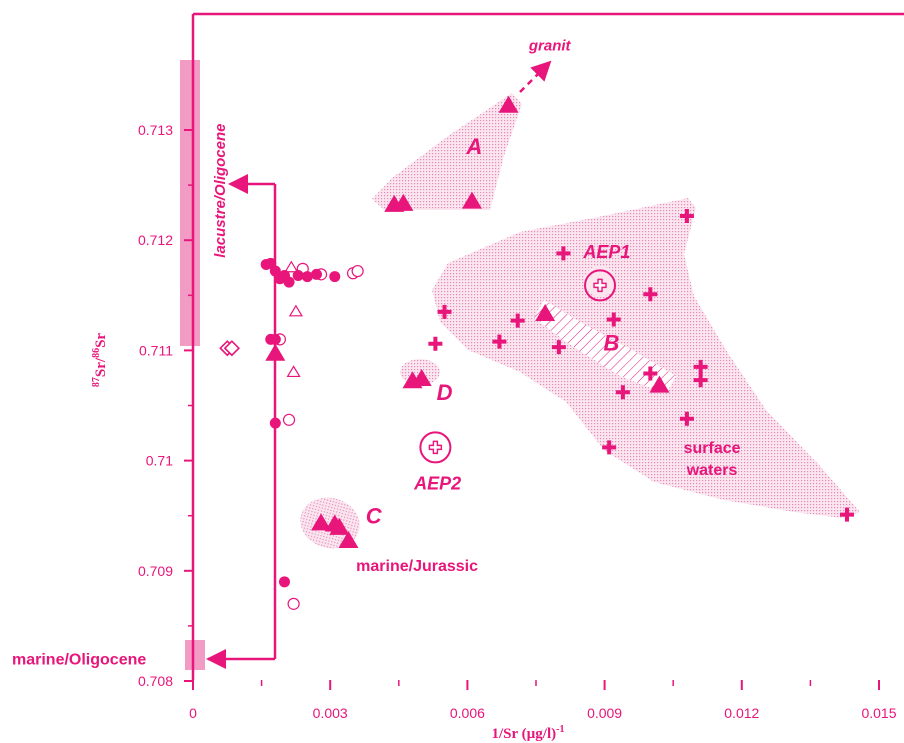 This screenshot has height=743, width=904. Describe the element at coordinates (96, 353) in the screenshot. I see `y-axis-title-sup86: 86` at that location.